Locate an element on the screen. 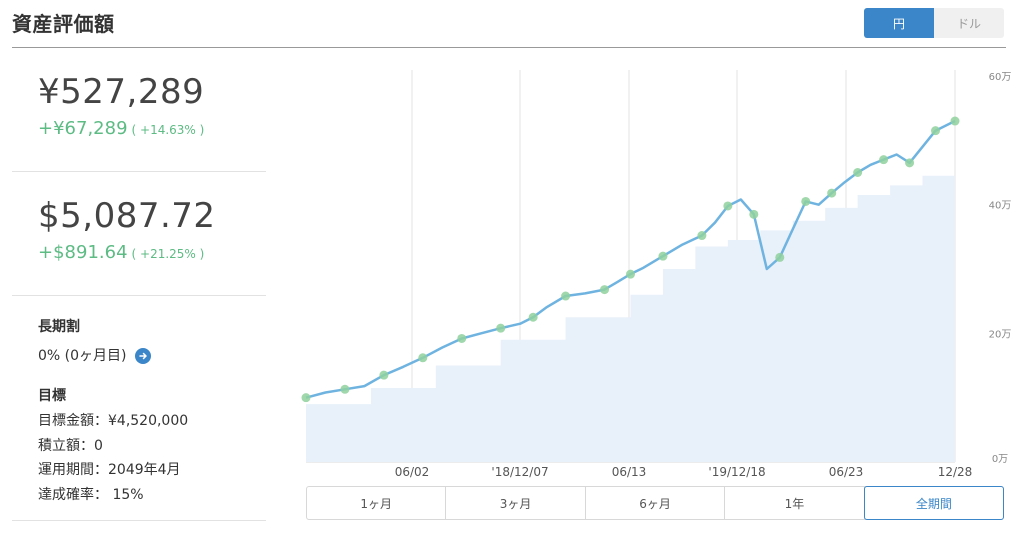 The width and height of the screenshot is (1024, 535). long-term-discount-value: 0% (0ヶ月目) is located at coordinates (82, 356).